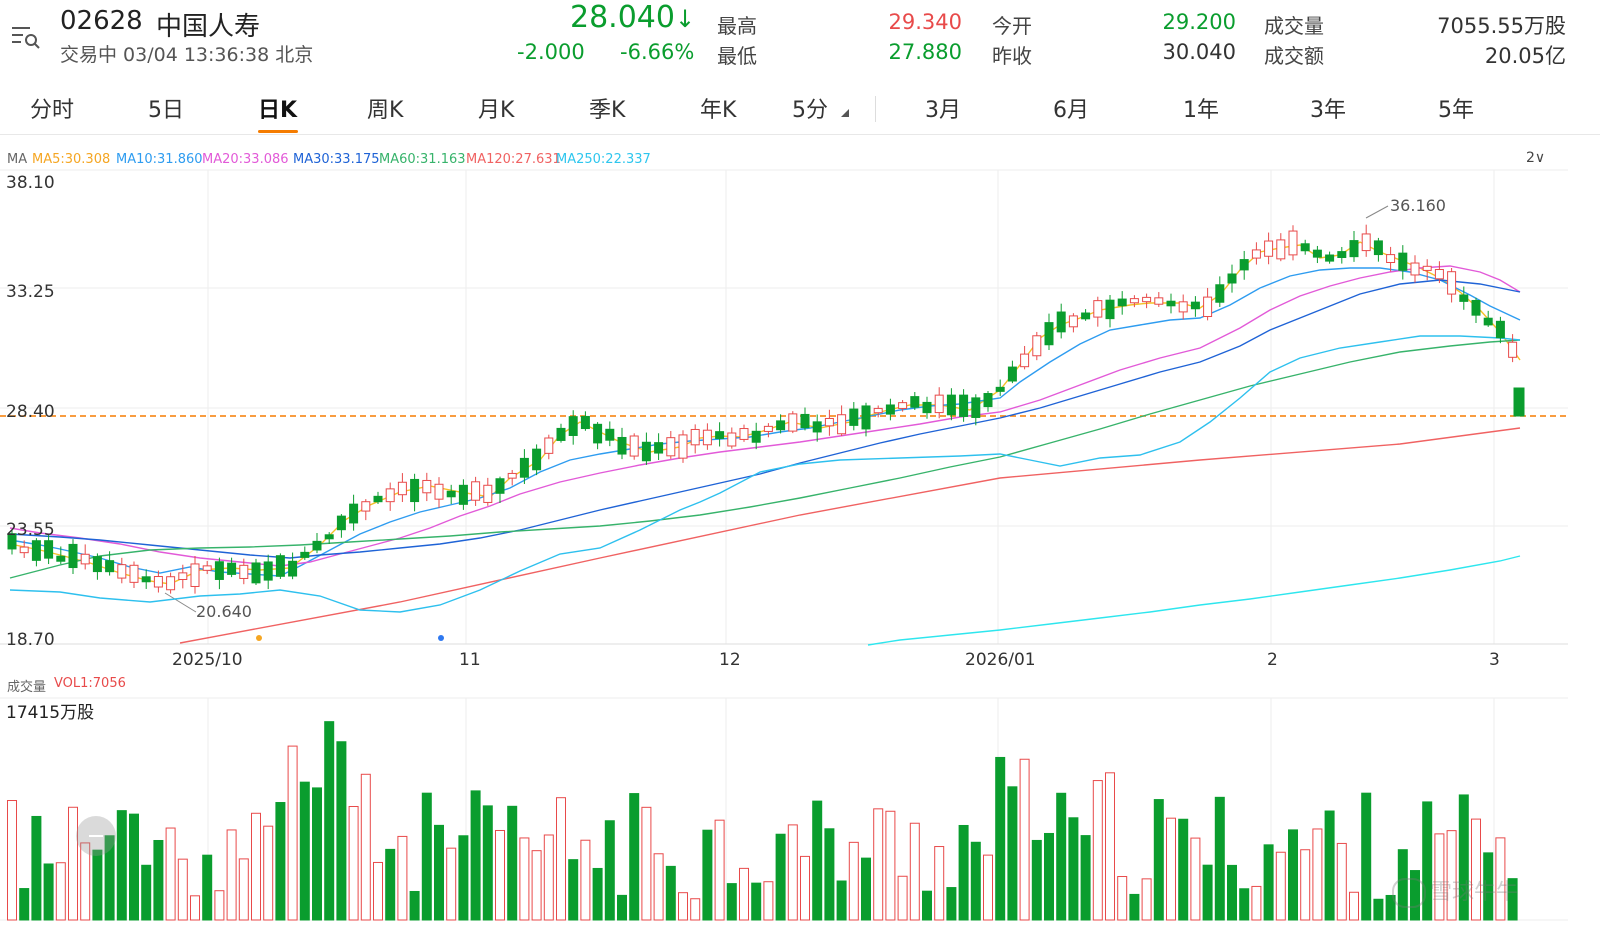  Describe the element at coordinates (551, 52) in the screenshot. I see `price-change: -2.000` at that location.